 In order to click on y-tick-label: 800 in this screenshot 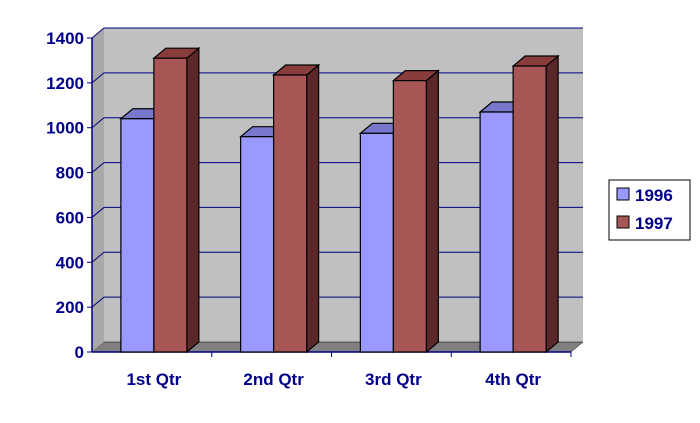, I will do `click(70, 173)`.